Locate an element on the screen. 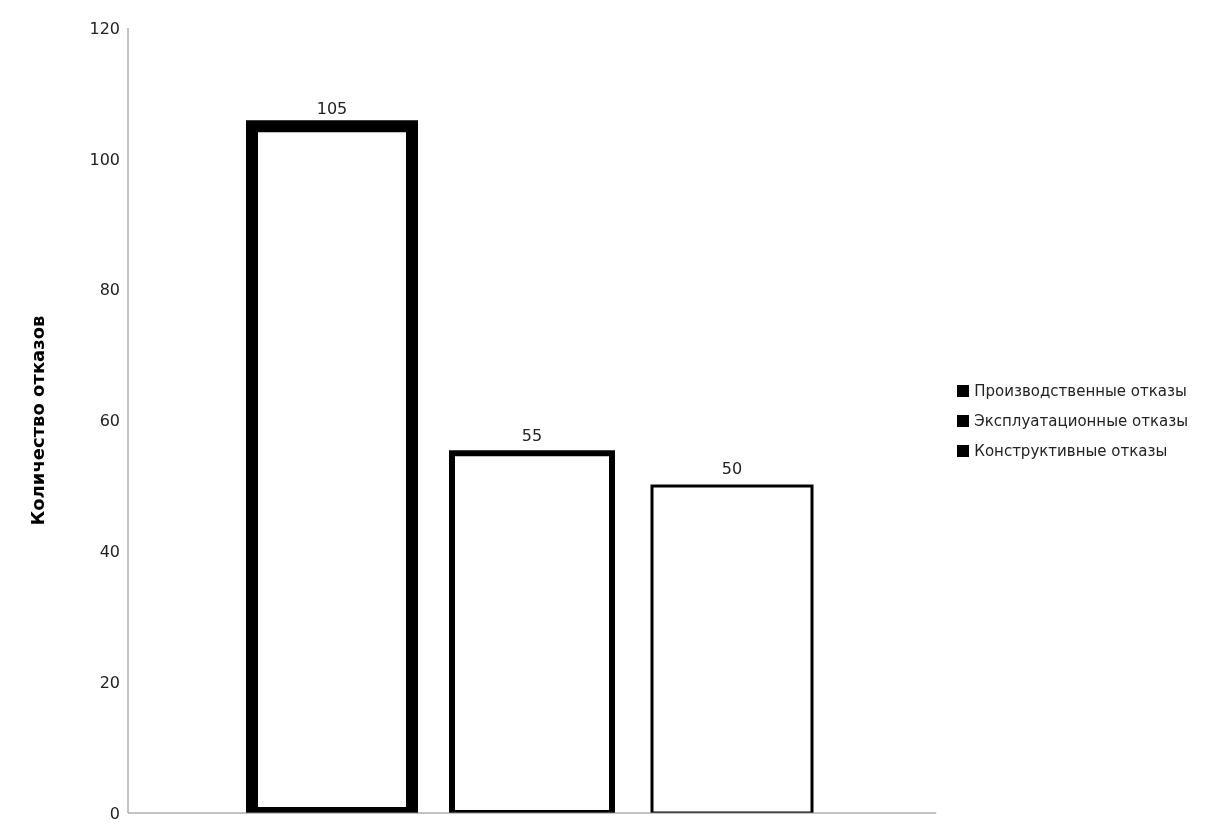  y-tick-label: 80 is located at coordinates (109, 290).